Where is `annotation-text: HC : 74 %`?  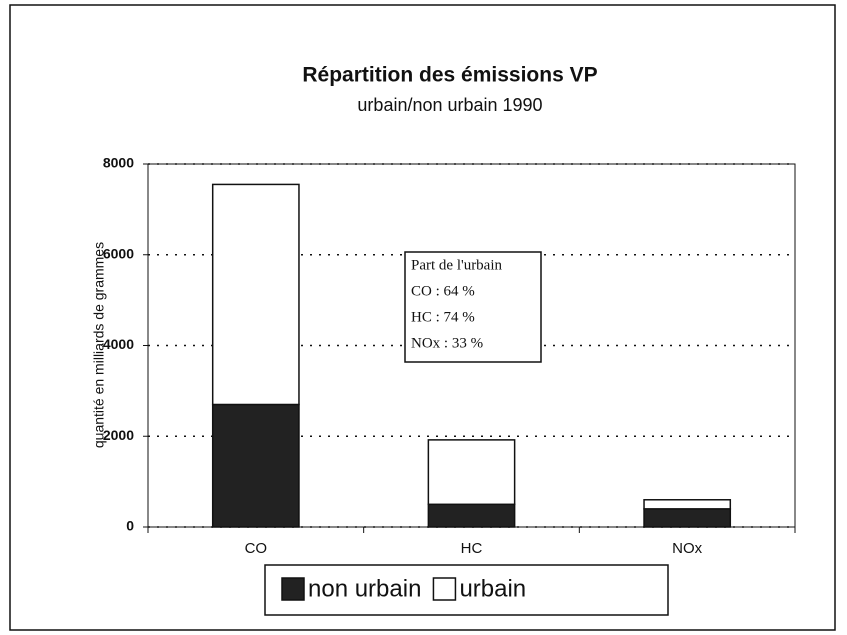 annotation-text: HC : 74 % is located at coordinates (443, 317).